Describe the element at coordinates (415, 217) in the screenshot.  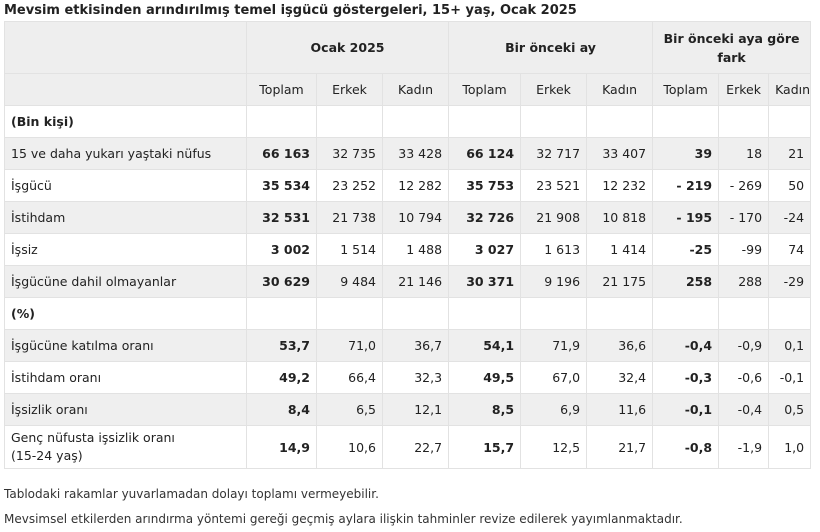
I see `cell-value: 10 794` at that location.